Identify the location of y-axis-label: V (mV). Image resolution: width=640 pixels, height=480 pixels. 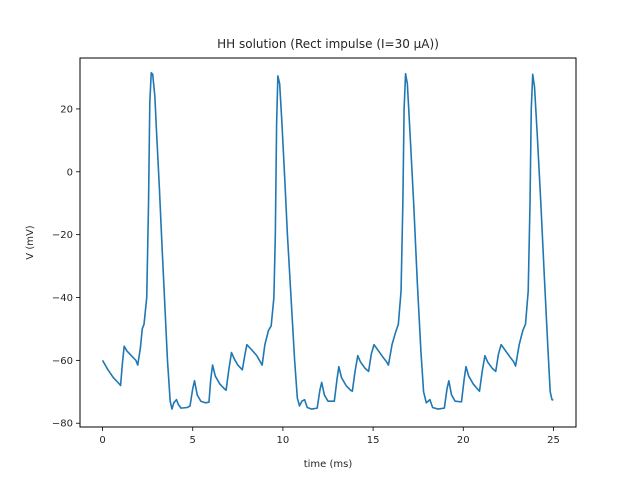
(30, 242).